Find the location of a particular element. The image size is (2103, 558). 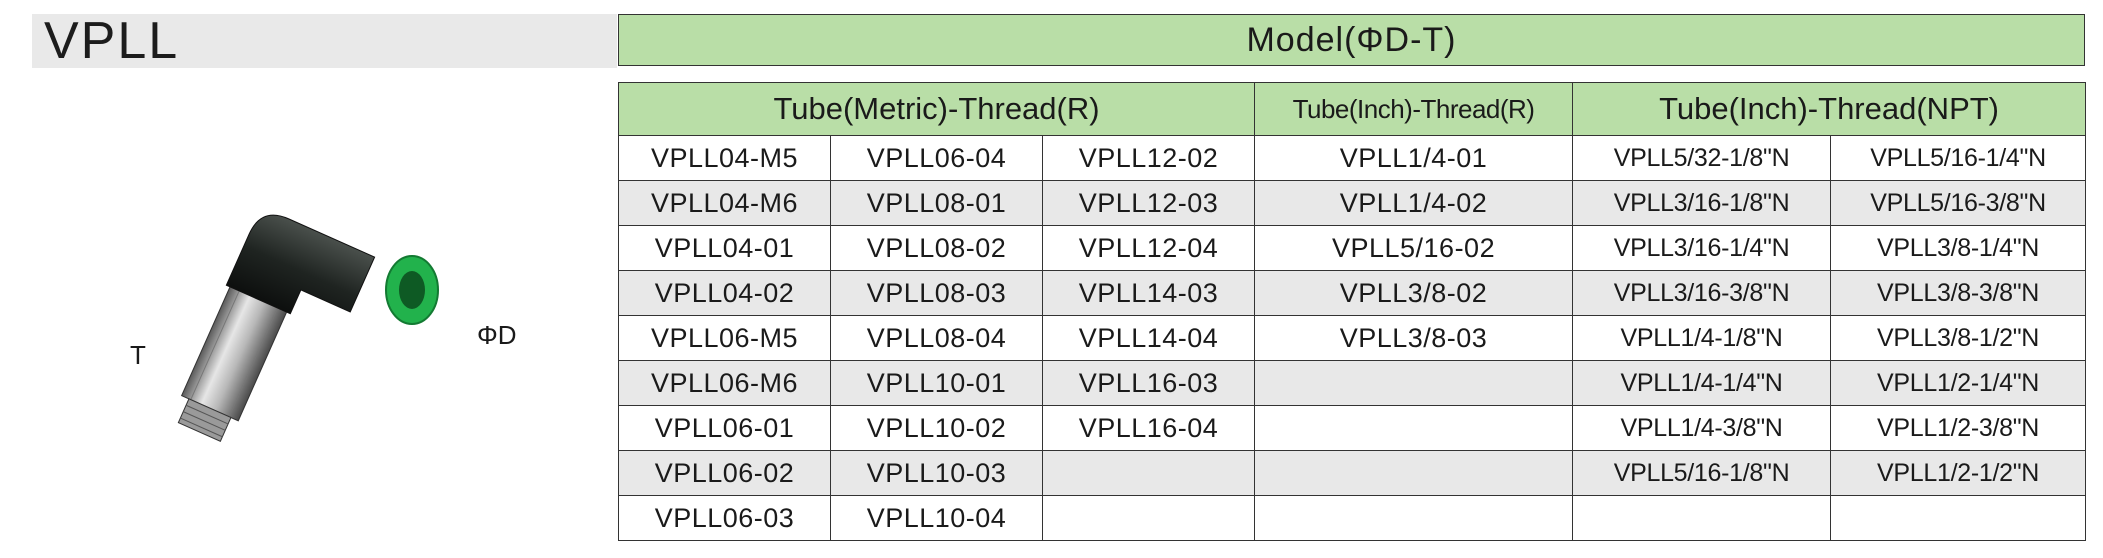

table-cell: VPLL04-M5 is located at coordinates (724, 158).